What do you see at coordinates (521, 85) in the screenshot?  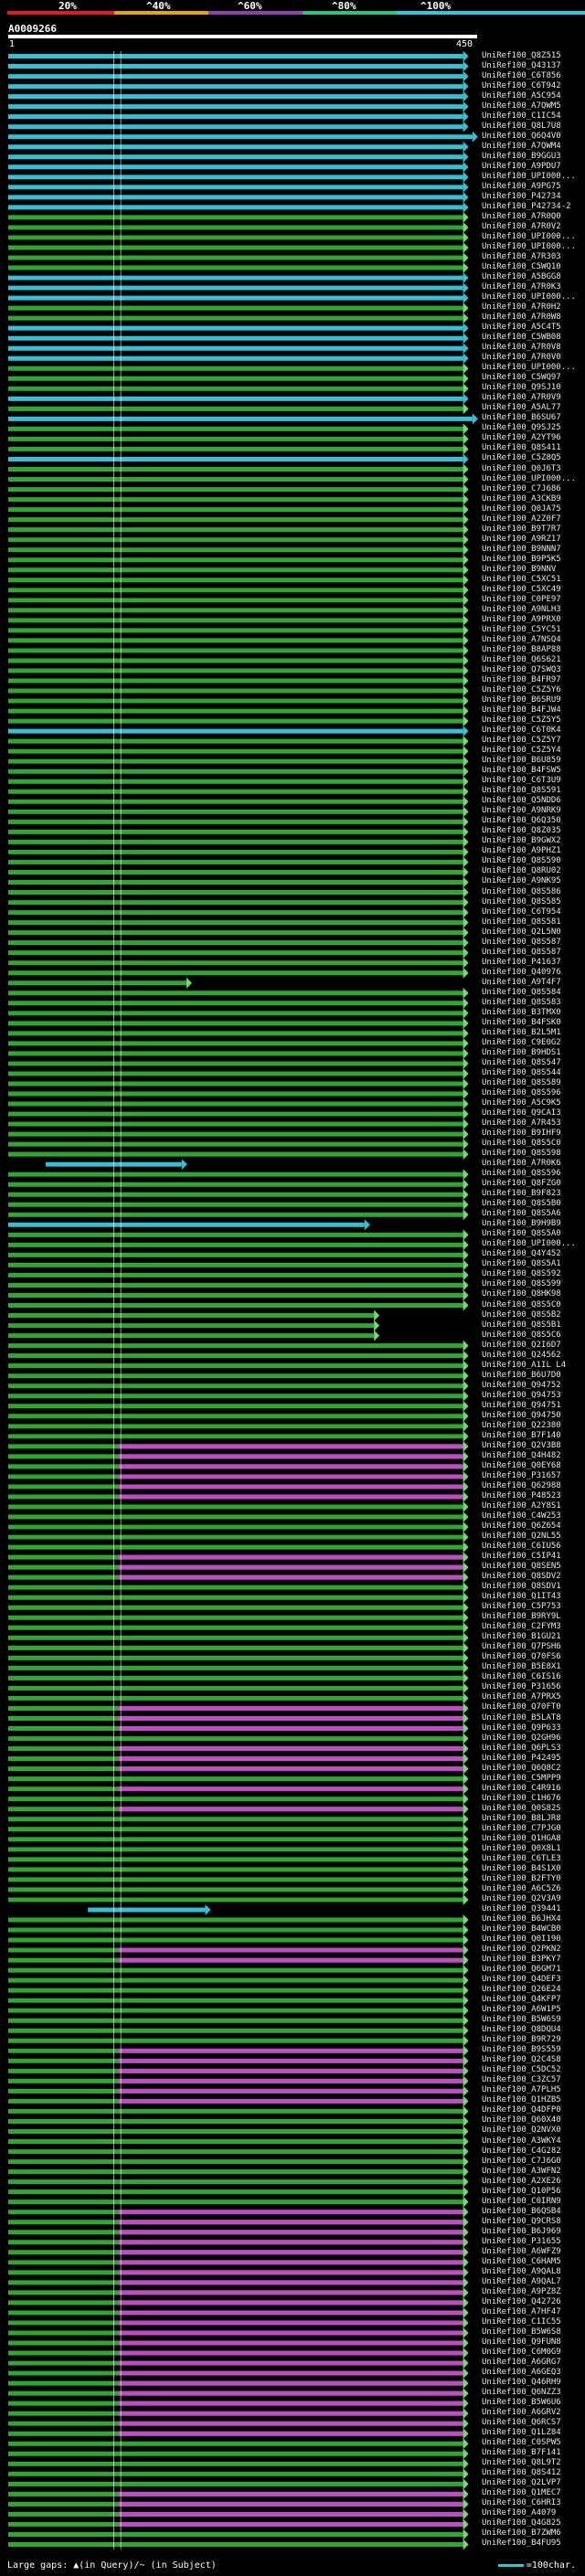 I see `hit-label: UniRef100_C6T942` at bounding box center [521, 85].